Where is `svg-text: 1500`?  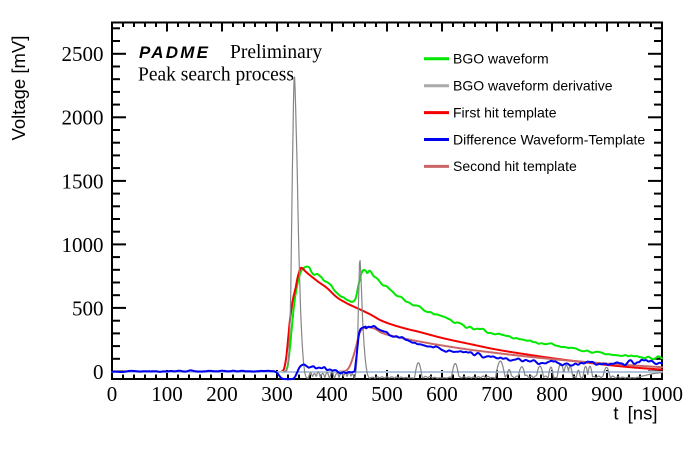
svg-text: 1500 is located at coordinates (83, 181).